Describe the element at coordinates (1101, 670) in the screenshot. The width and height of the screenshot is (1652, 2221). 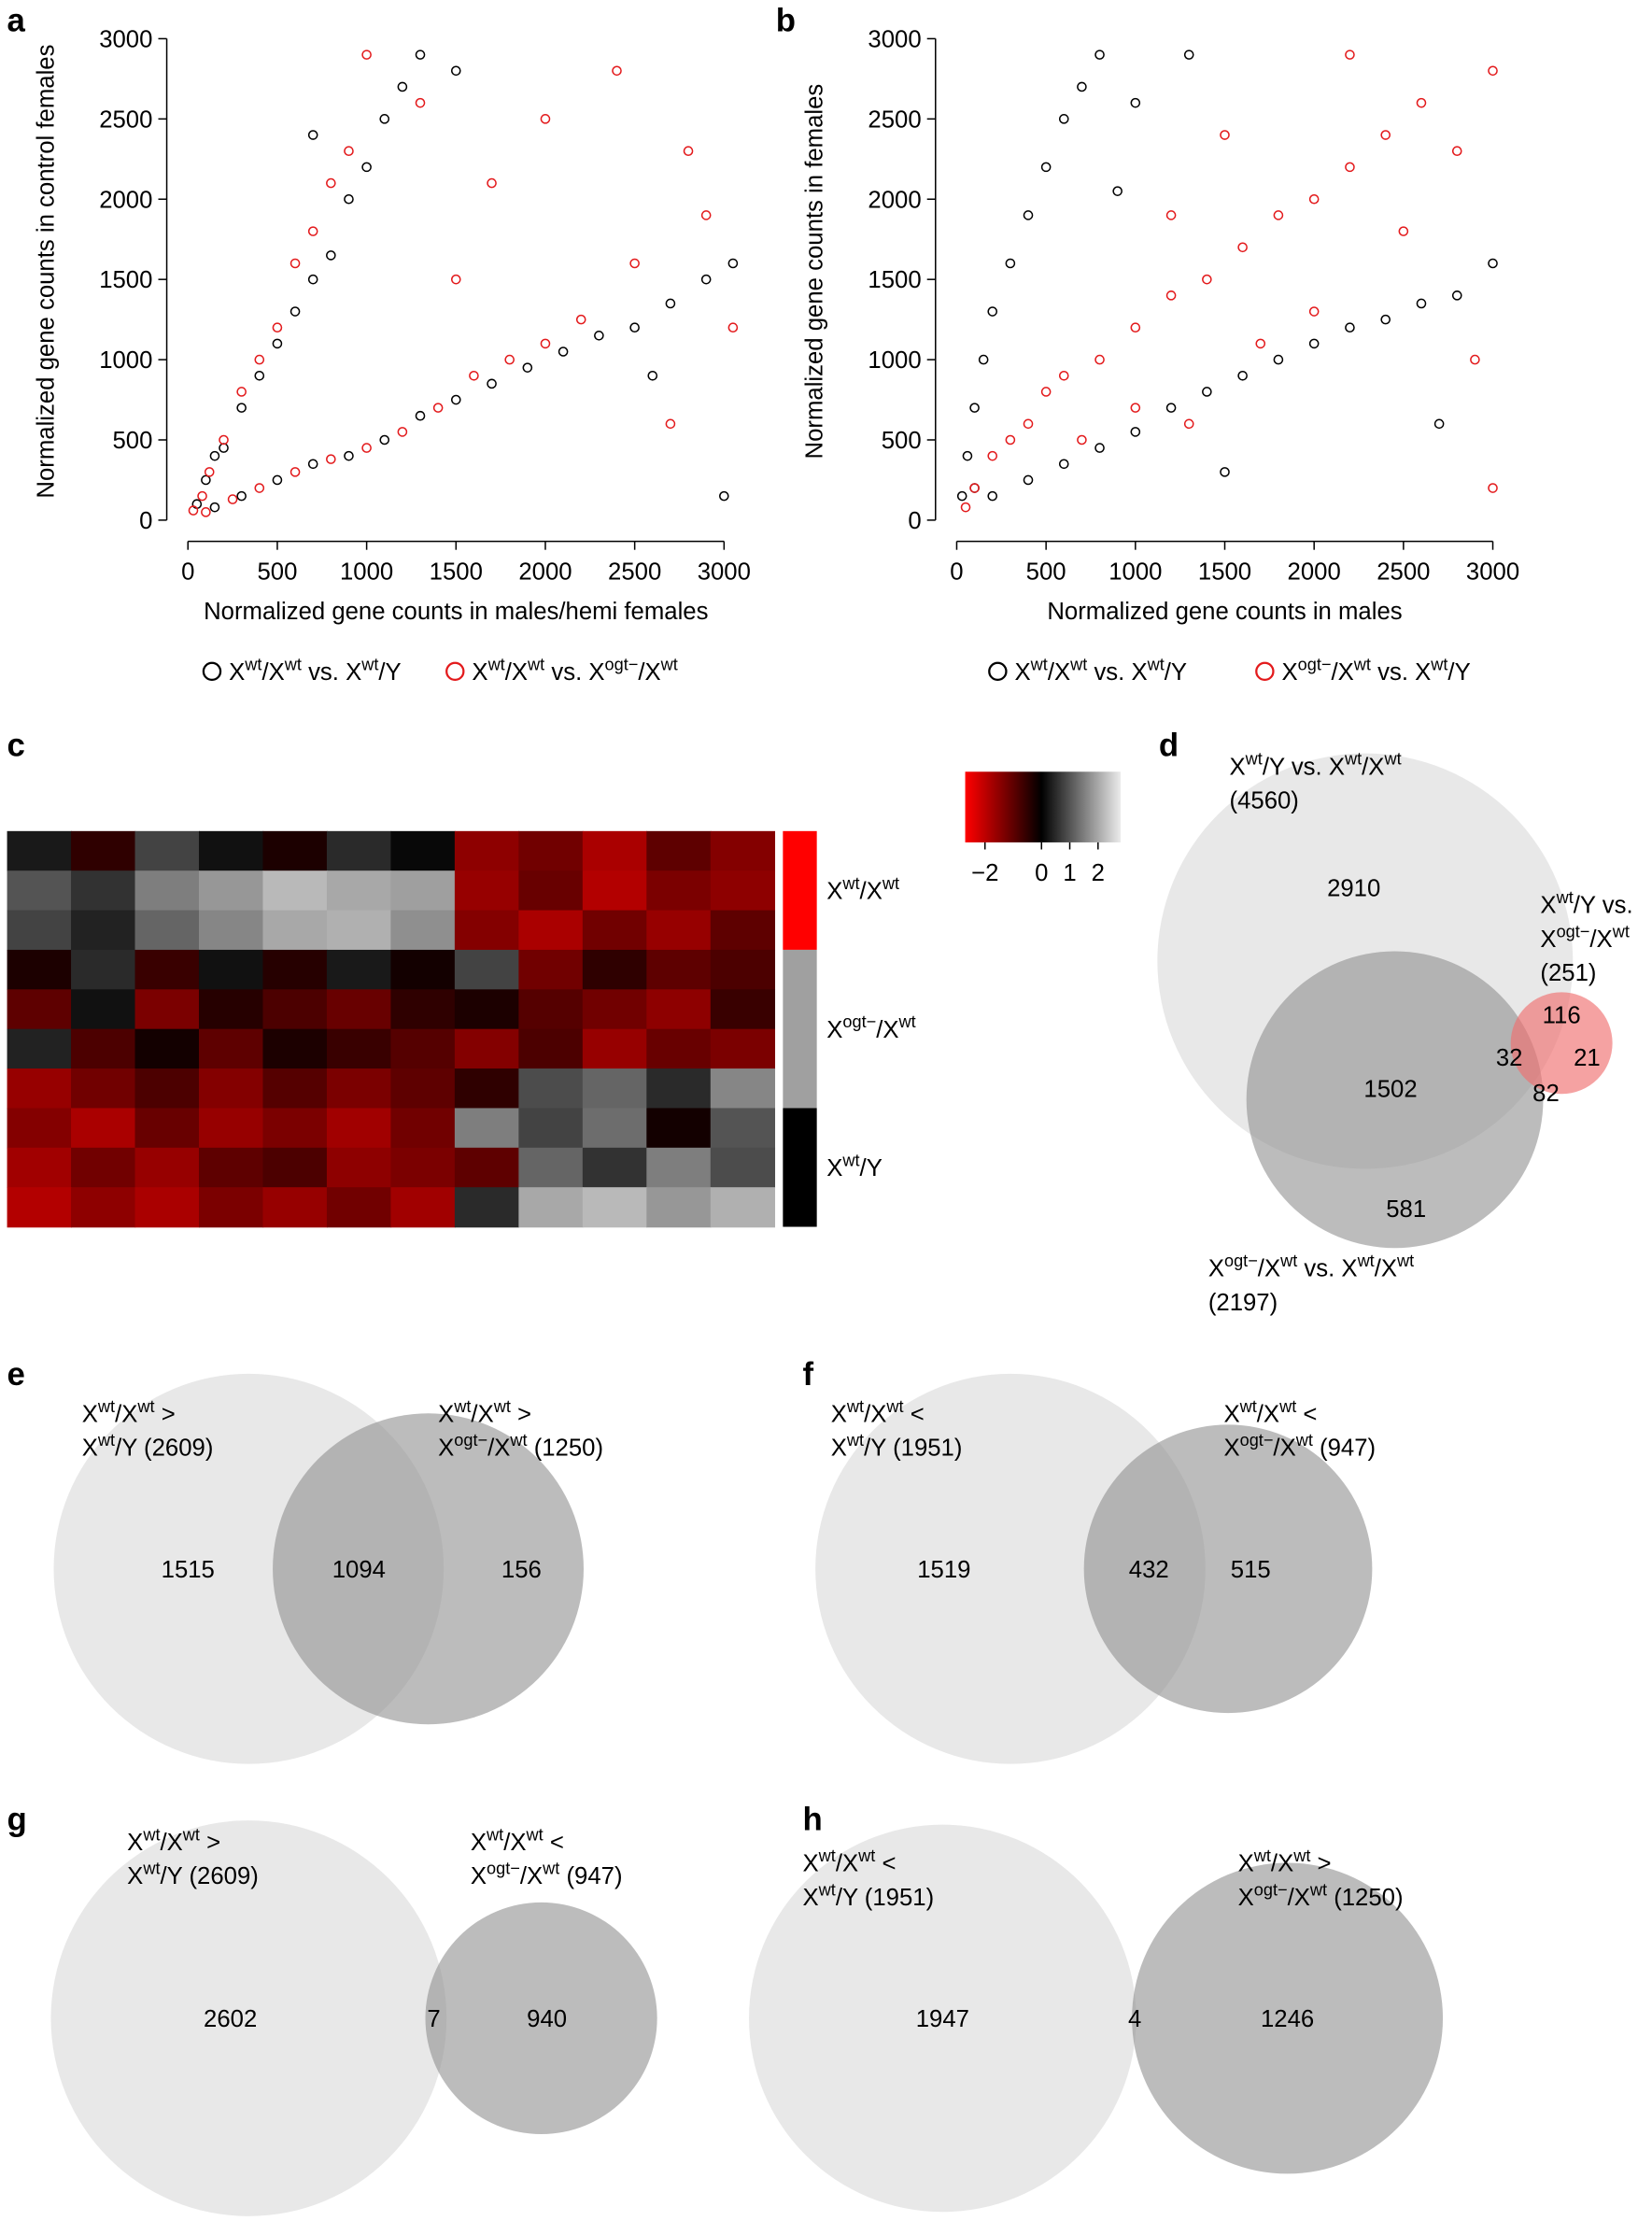
I see `legend-label: Xwt/Xwt vs. Xwt/Y` at that location.